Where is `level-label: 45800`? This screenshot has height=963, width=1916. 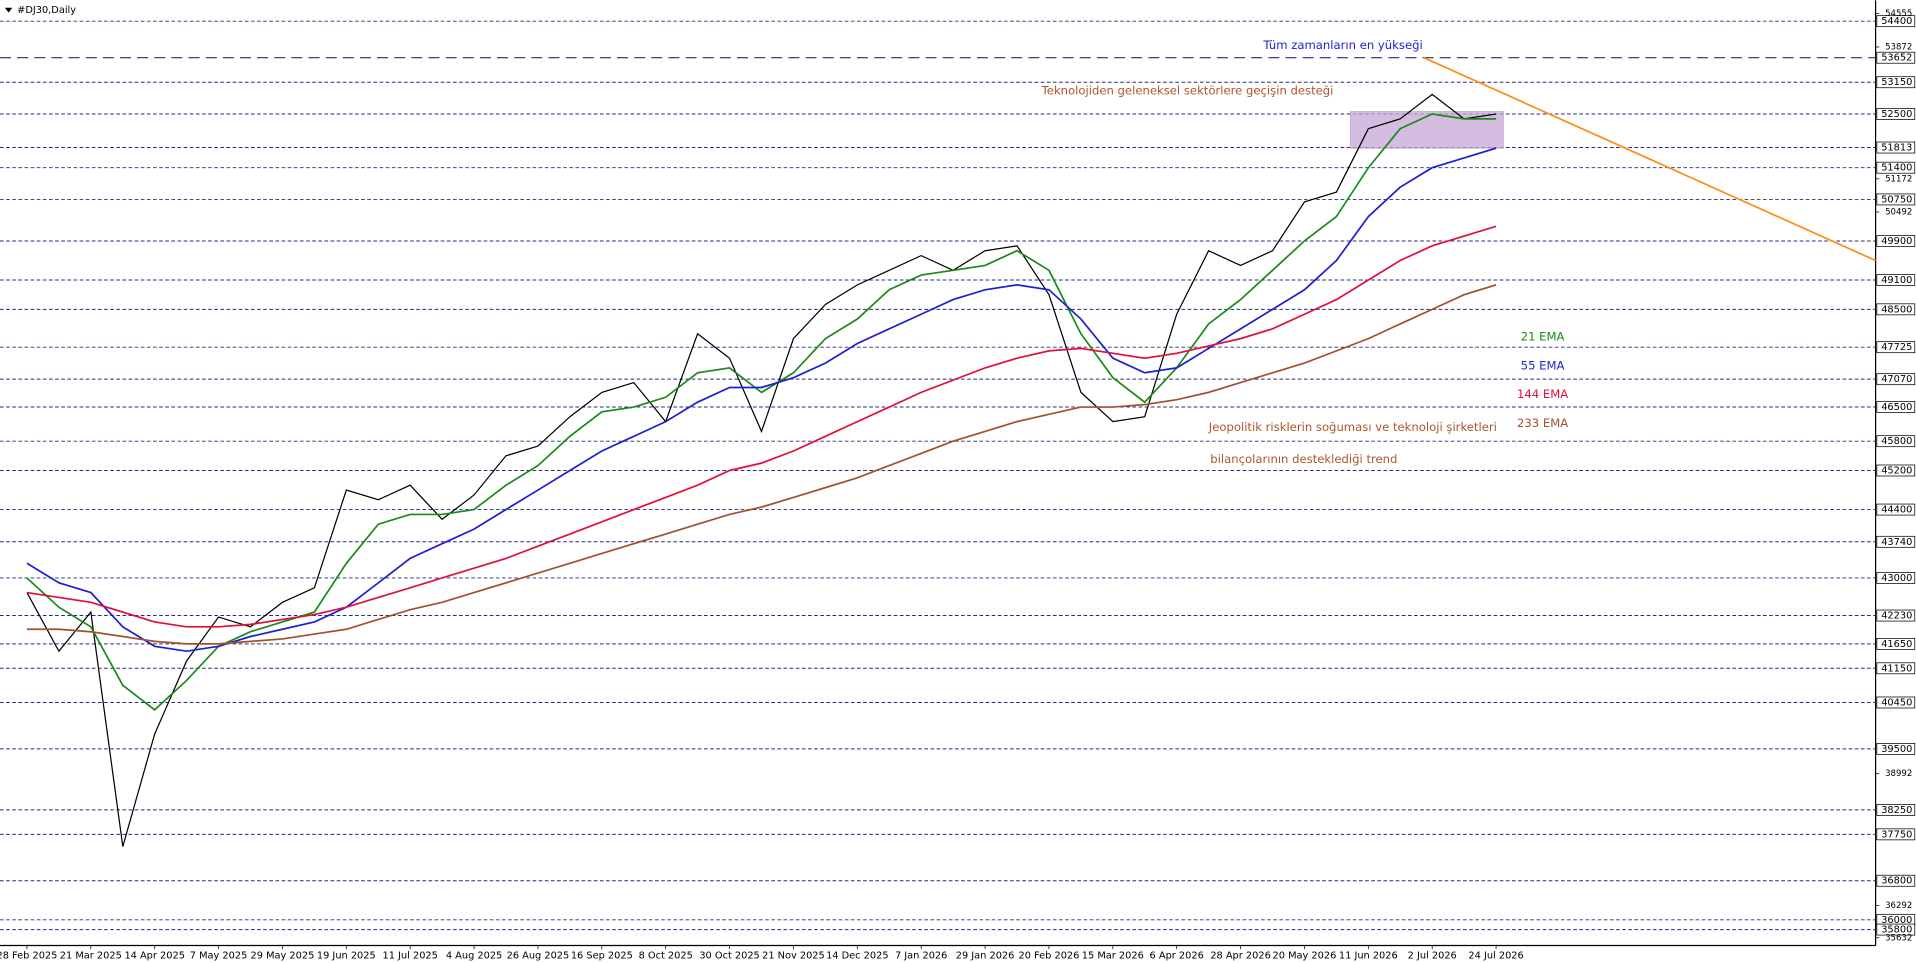
level-label: 45800 is located at coordinates (1896, 441).